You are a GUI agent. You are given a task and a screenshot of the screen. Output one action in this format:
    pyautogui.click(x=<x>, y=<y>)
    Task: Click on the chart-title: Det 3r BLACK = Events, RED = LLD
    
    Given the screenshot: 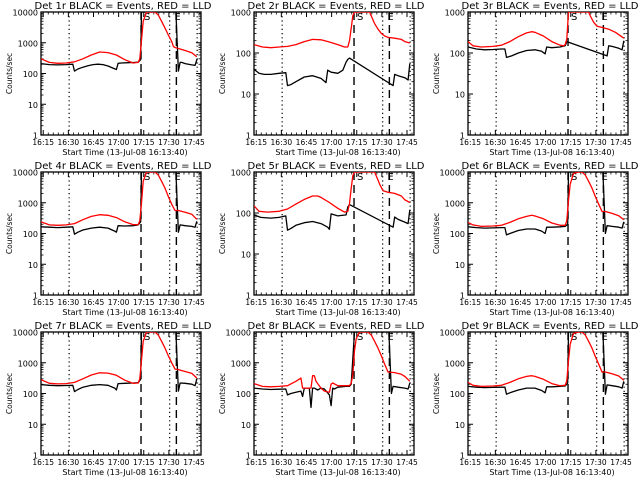 What is the action you would take?
    pyautogui.click(x=550, y=6)
    